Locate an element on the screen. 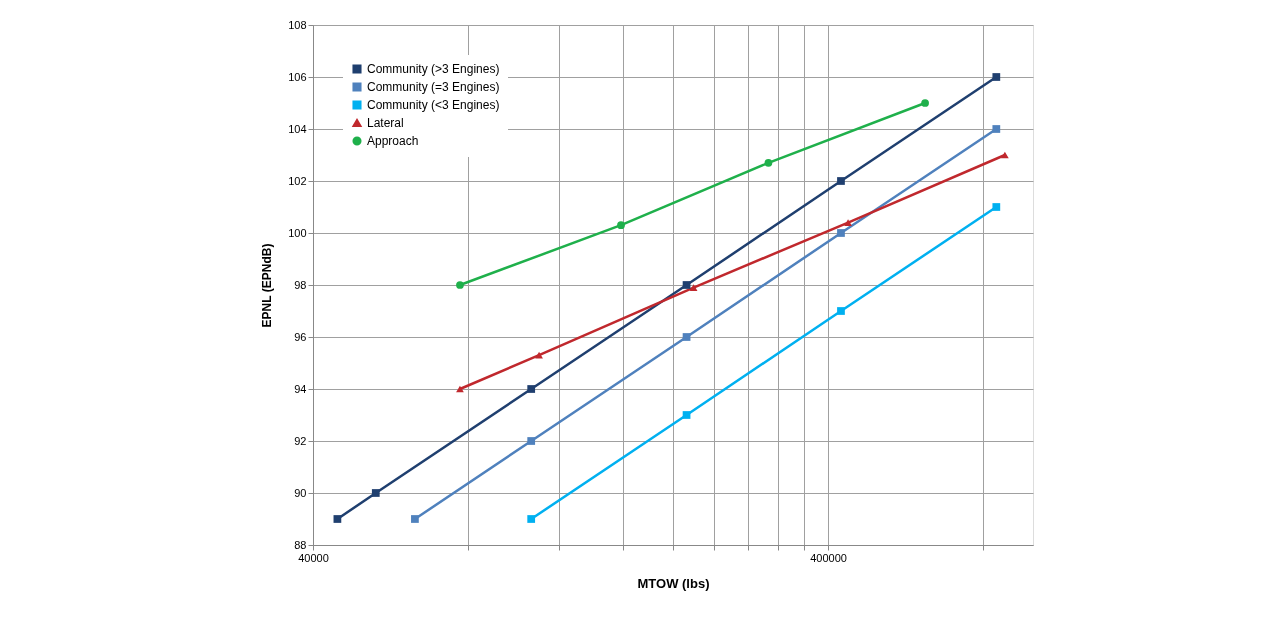  y-tick-label: 90 is located at coordinates (300, 492).